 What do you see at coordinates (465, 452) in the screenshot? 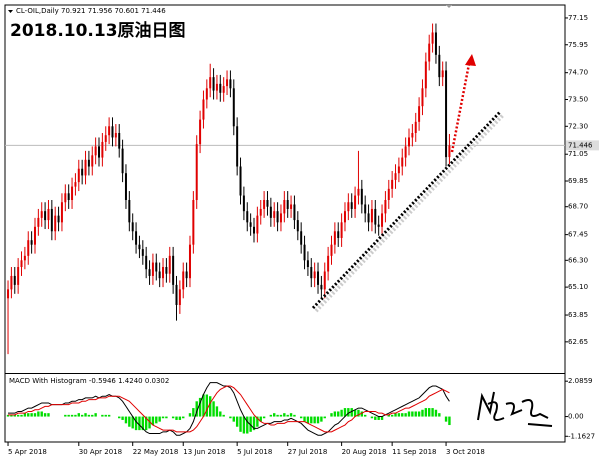
I see `x-tick-label: 3 Oct 2018` at bounding box center [465, 452].